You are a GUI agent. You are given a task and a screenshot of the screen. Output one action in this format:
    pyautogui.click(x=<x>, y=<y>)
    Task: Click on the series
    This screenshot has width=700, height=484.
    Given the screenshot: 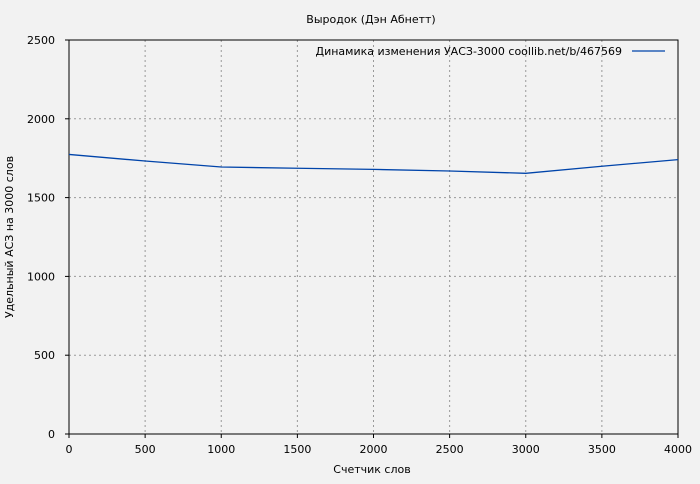 What is the action you would take?
    pyautogui.click(x=373, y=163)
    